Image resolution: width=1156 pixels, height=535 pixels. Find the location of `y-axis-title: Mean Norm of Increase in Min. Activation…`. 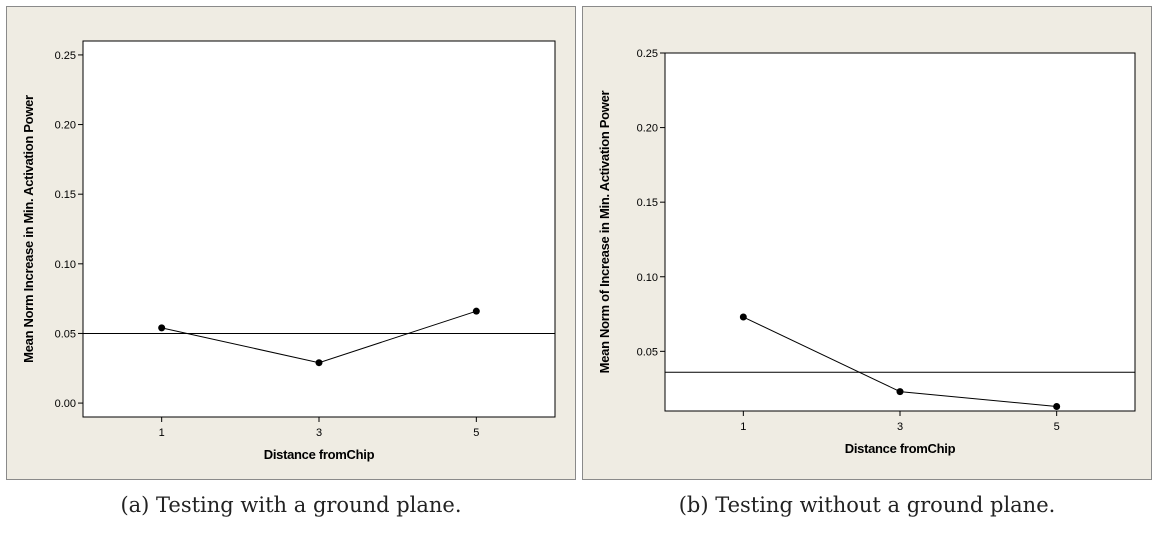

y-axis-title: Mean Norm of Increase in Min. Activation… is located at coordinates (604, 231).